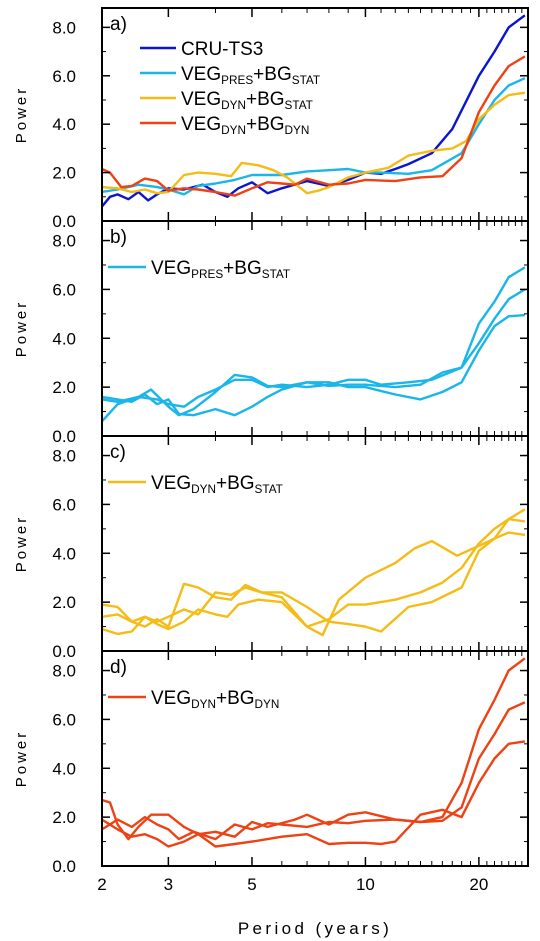 The image size is (540, 941). What do you see at coordinates (222, 49) in the screenshot?
I see `legend-label: CRU-TS3` at bounding box center [222, 49].